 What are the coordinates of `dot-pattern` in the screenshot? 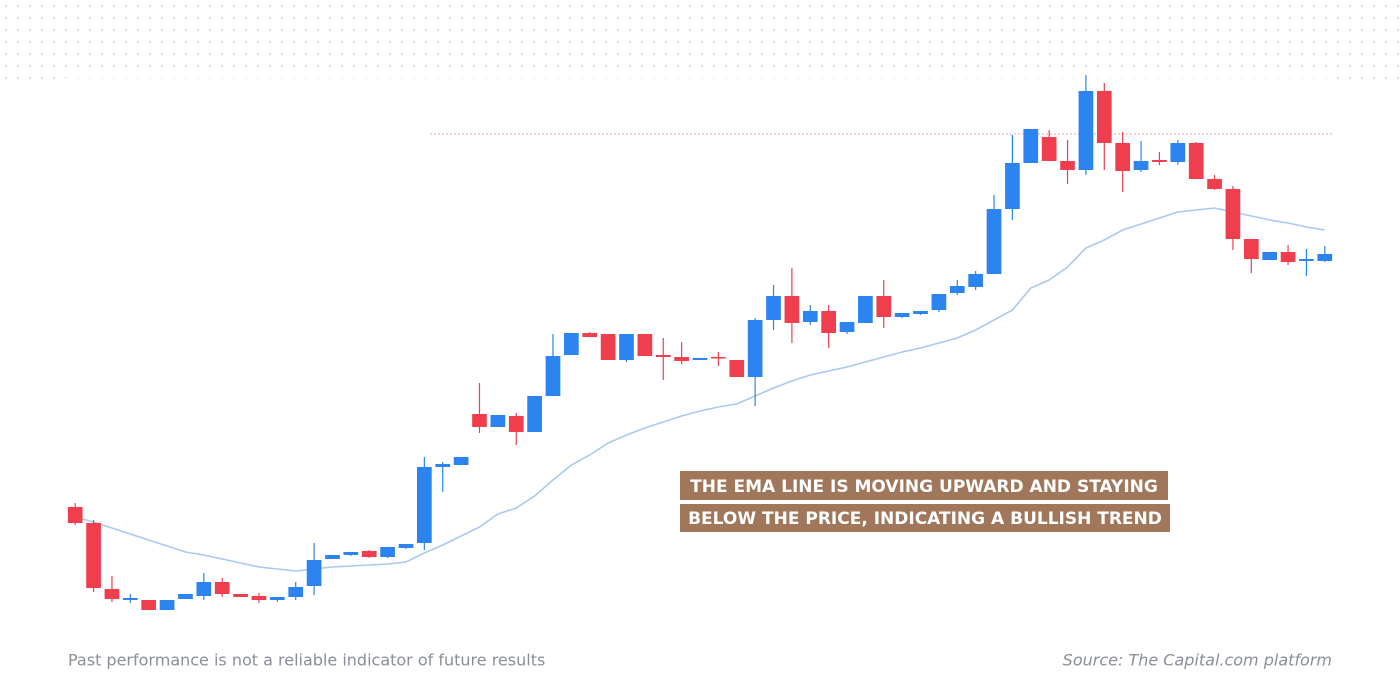 It's located at (700, 40).